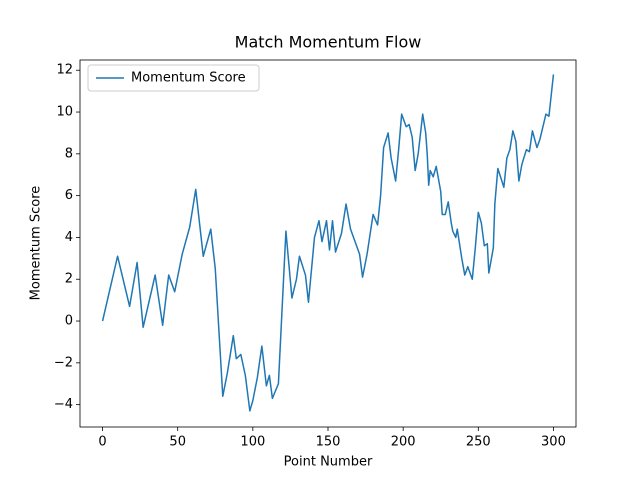 Image resolution: width=640 pixels, height=480 pixels. What do you see at coordinates (63, 362) in the screenshot?
I see `y-tick-label: −2` at bounding box center [63, 362].